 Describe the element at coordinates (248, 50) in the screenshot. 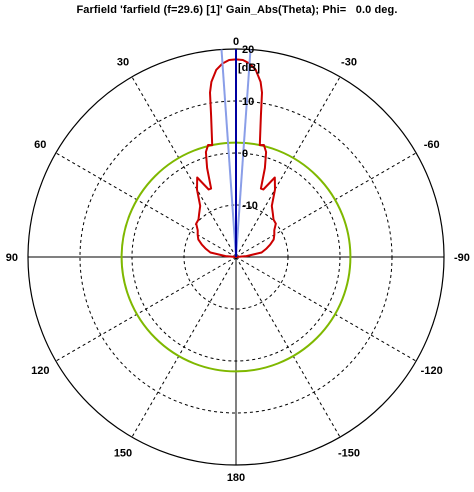

I see `radial-tick-label: 20` at that location.